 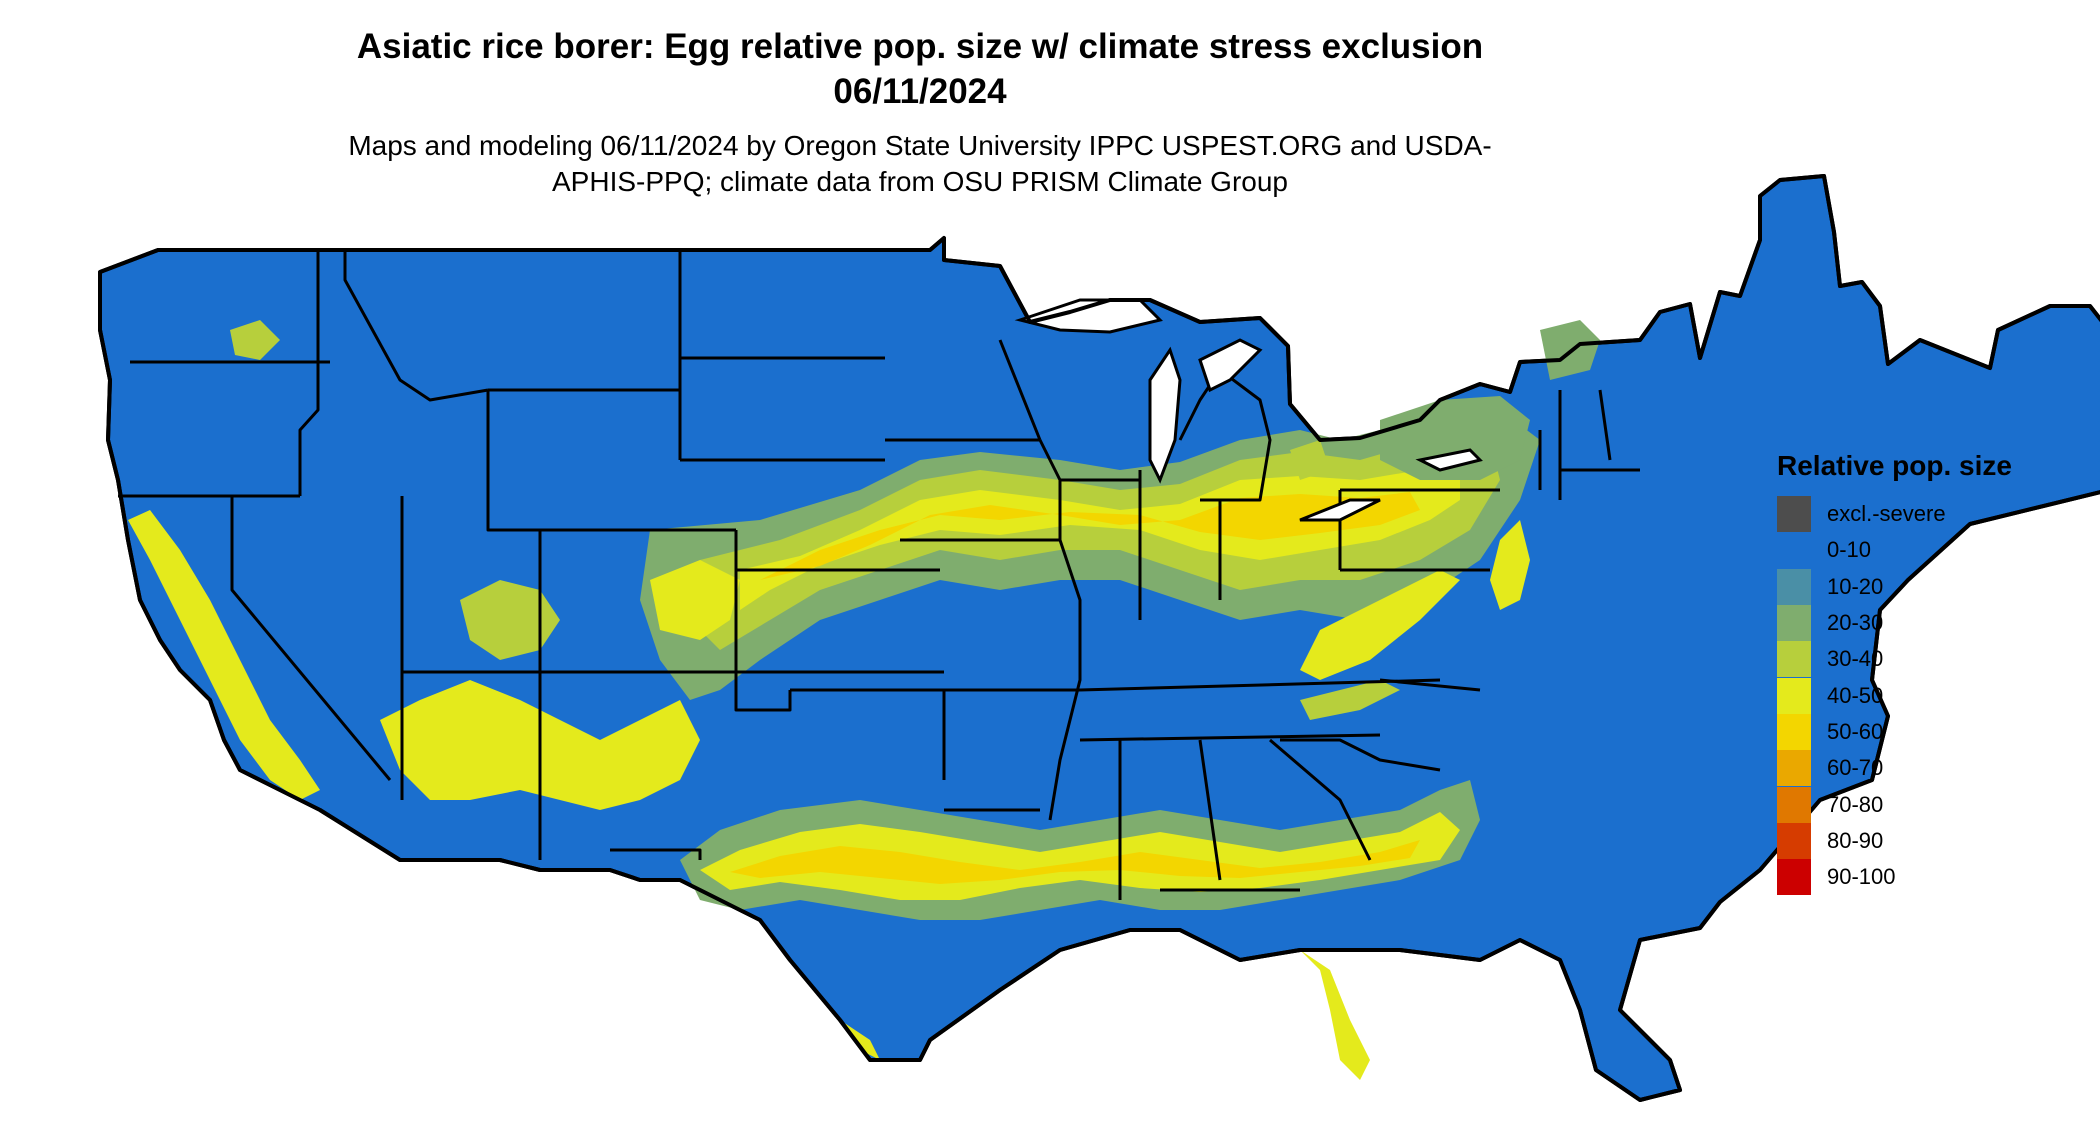 What do you see at coordinates (1927, 623) in the screenshot?
I see `legend-item: 20-30` at bounding box center [1927, 623].